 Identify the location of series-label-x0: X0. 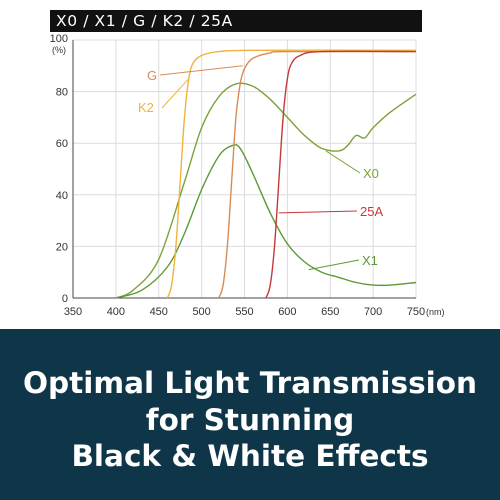
(371, 173).